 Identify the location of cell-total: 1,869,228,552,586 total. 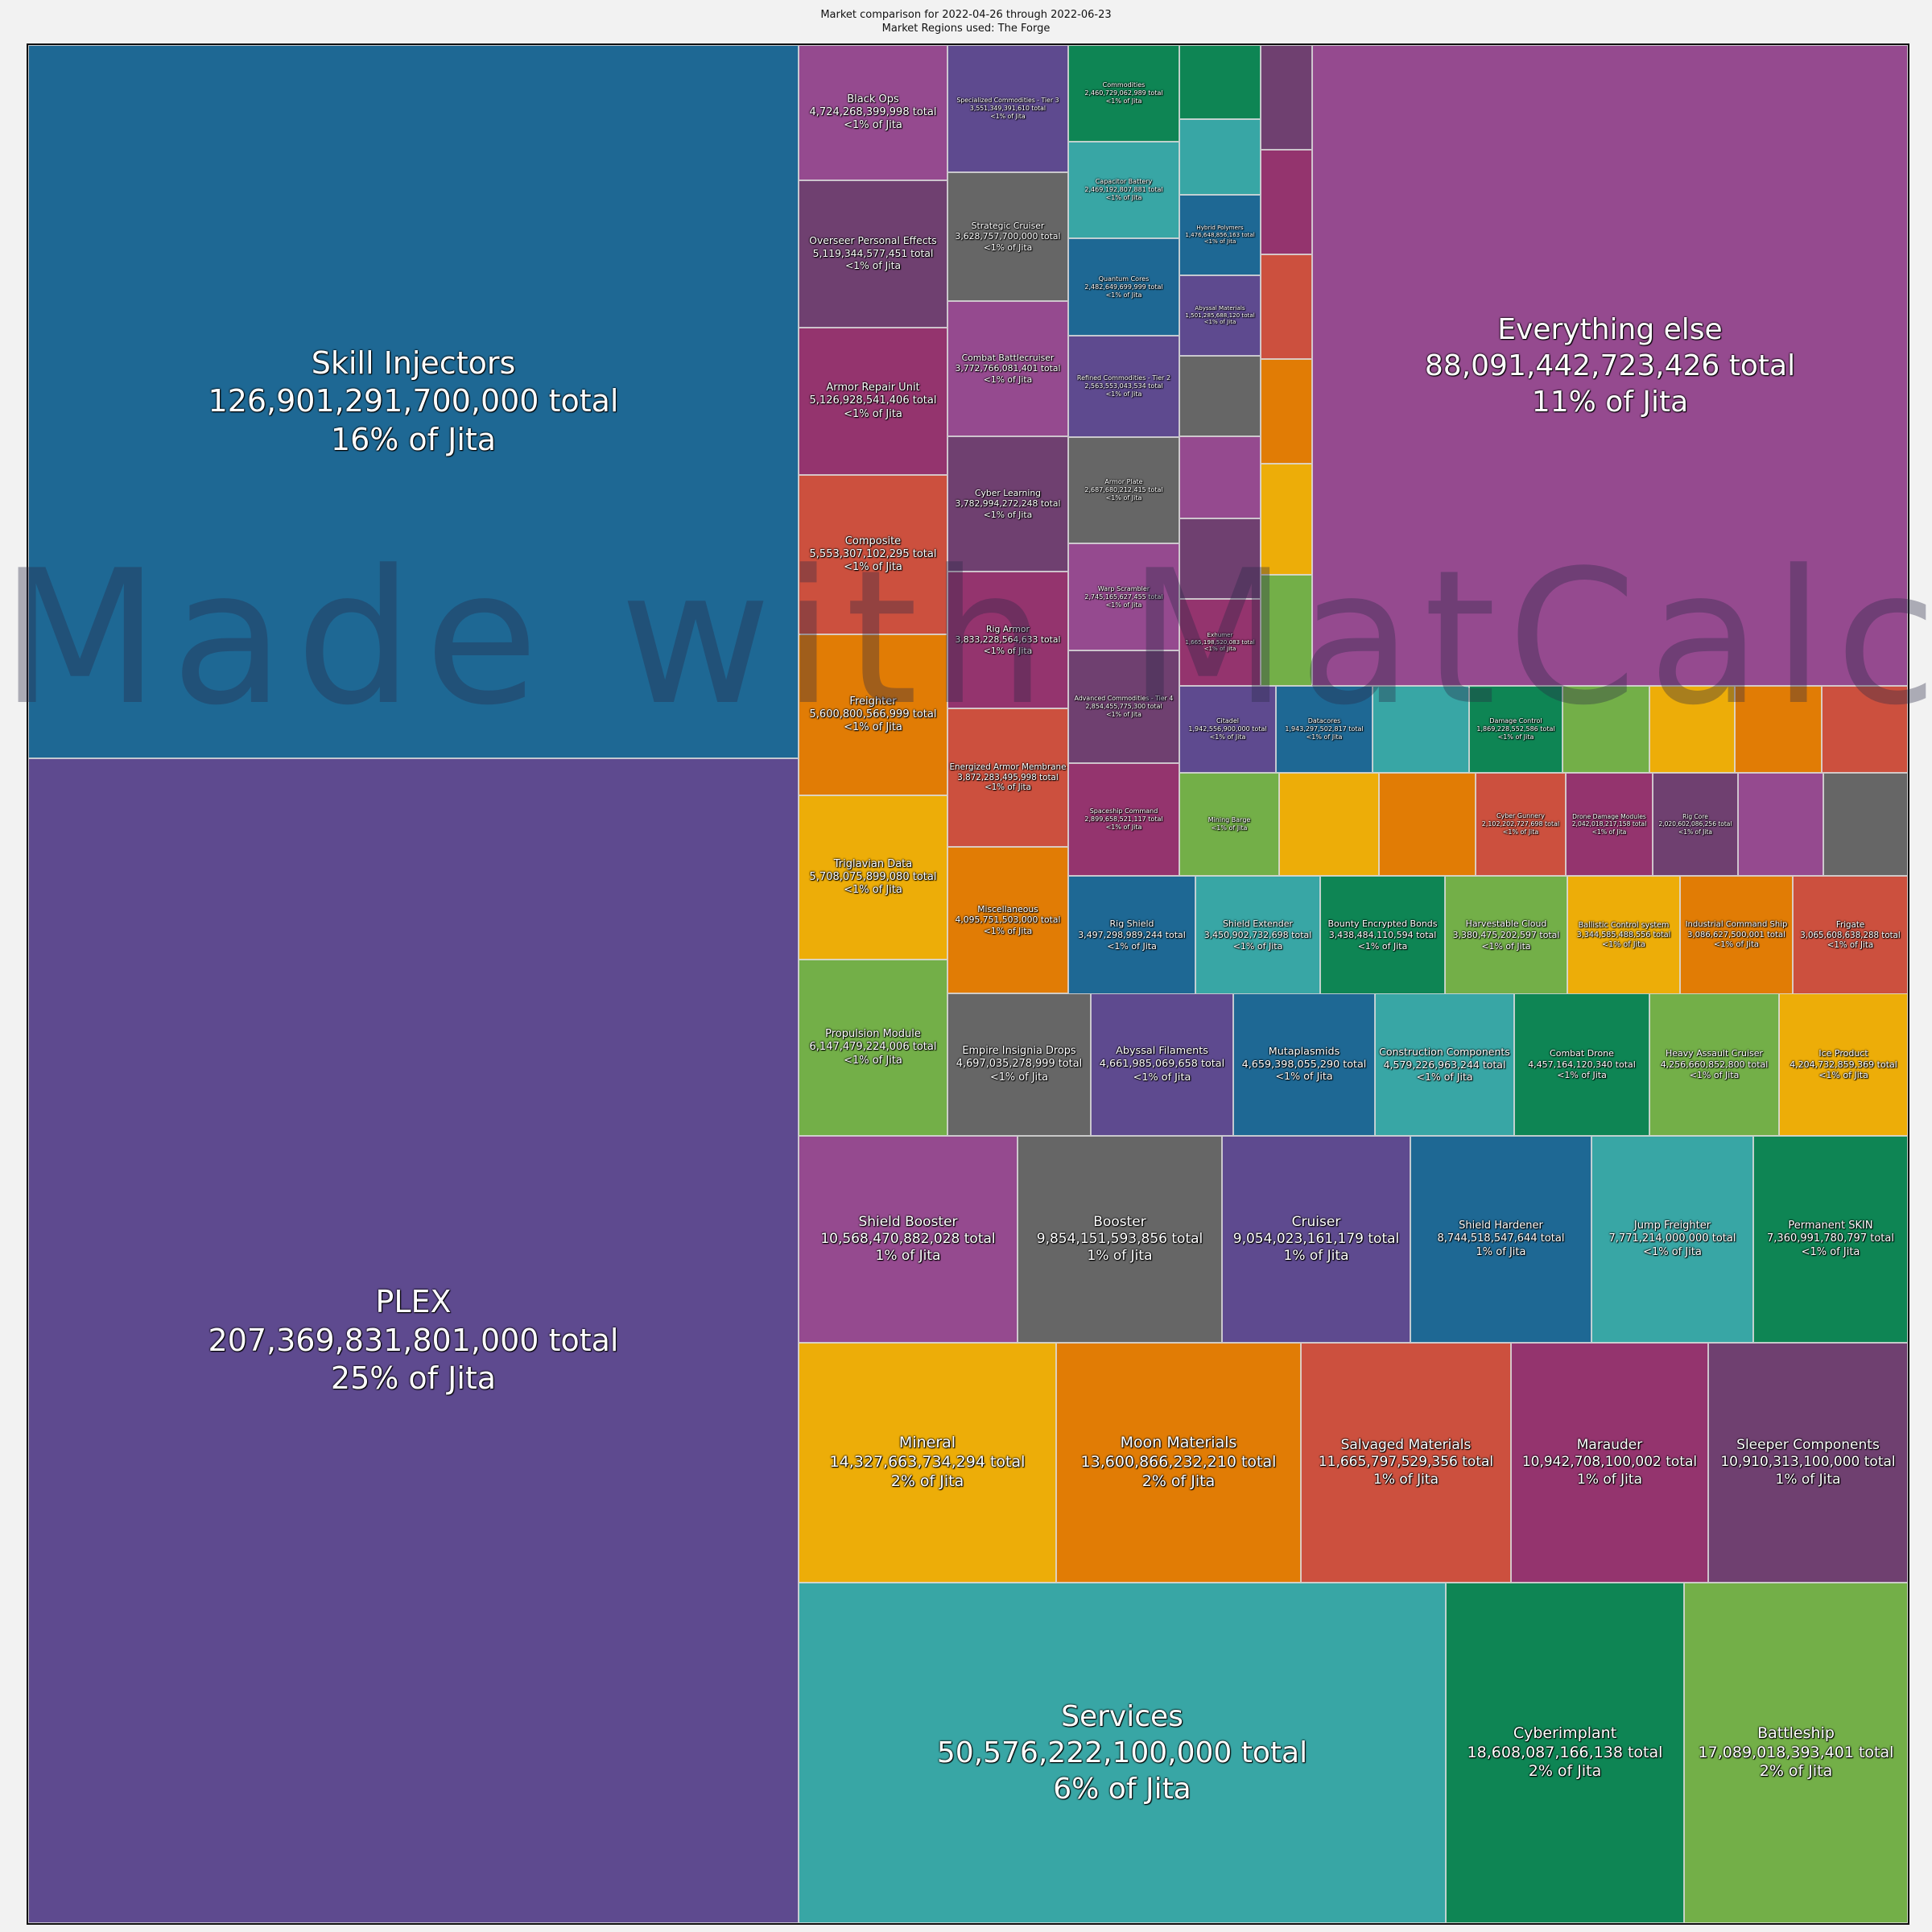
(1515, 729).